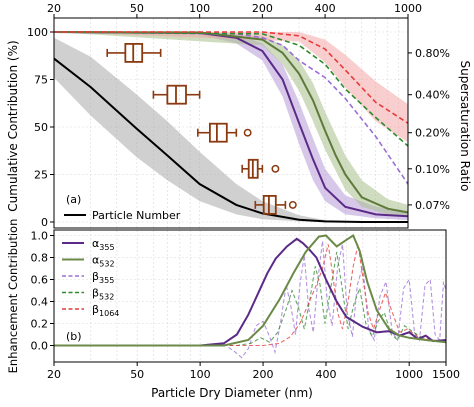  What do you see at coordinates (74, 336) in the screenshot?
I see `panel-b-label: (b)` at bounding box center [74, 336].